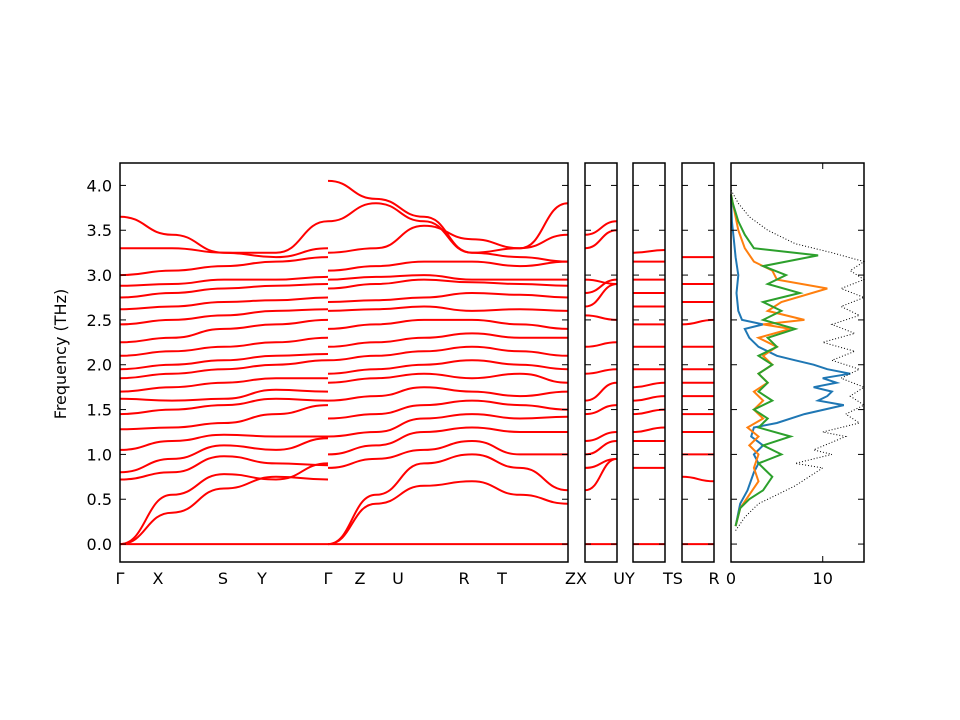  What do you see at coordinates (99, 185) in the screenshot?
I see `y-tick-label: 4.0` at bounding box center [99, 185].